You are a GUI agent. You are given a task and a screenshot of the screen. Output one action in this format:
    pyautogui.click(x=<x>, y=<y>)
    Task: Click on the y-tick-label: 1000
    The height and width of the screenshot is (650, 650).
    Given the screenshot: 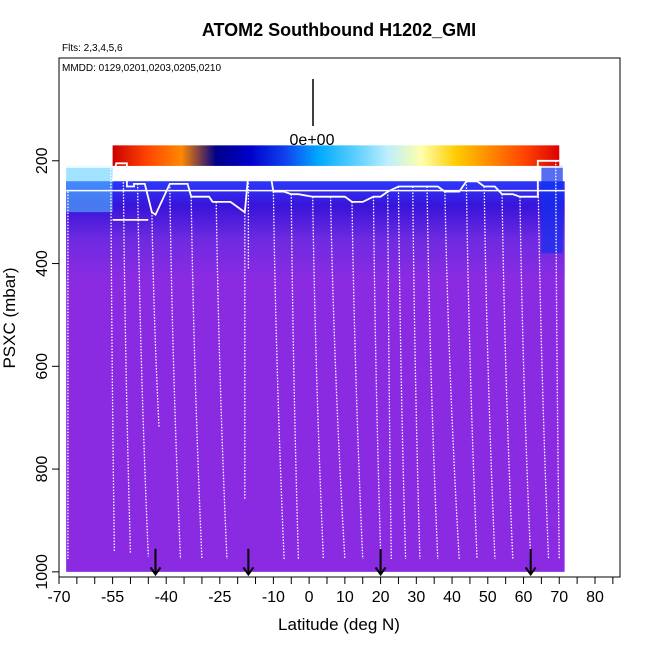 What is the action you would take?
    pyautogui.click(x=42, y=572)
    